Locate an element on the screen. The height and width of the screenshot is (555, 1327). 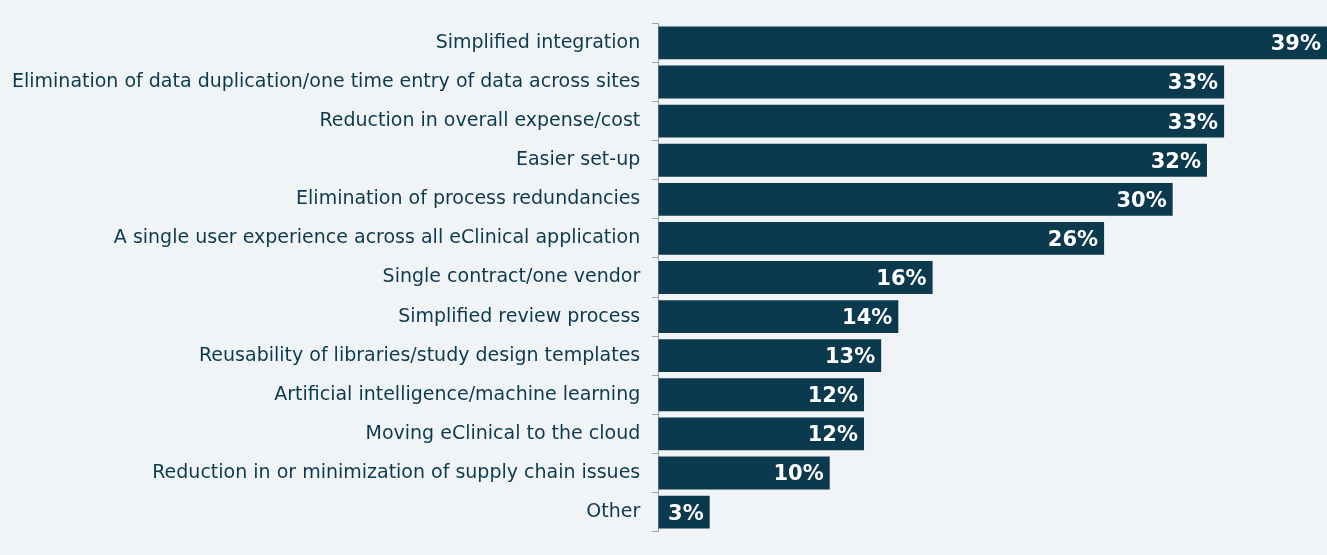
y-tick-label: Moving eClinical to the cloud is located at coordinates (503, 431).